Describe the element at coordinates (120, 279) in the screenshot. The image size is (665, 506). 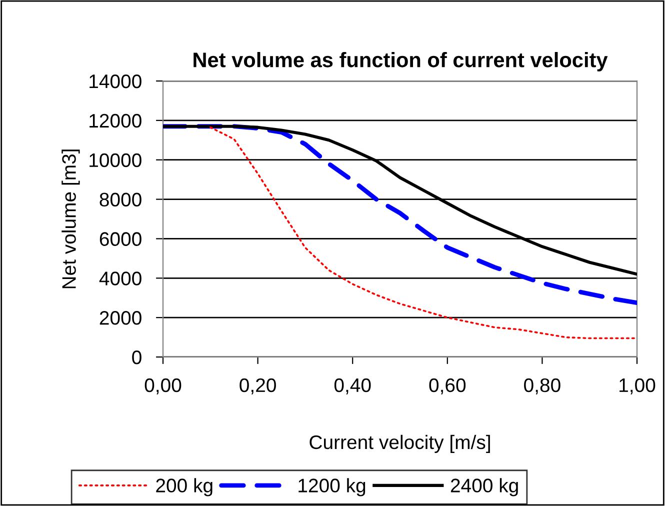
I see `y-tick-label: 4000` at that location.